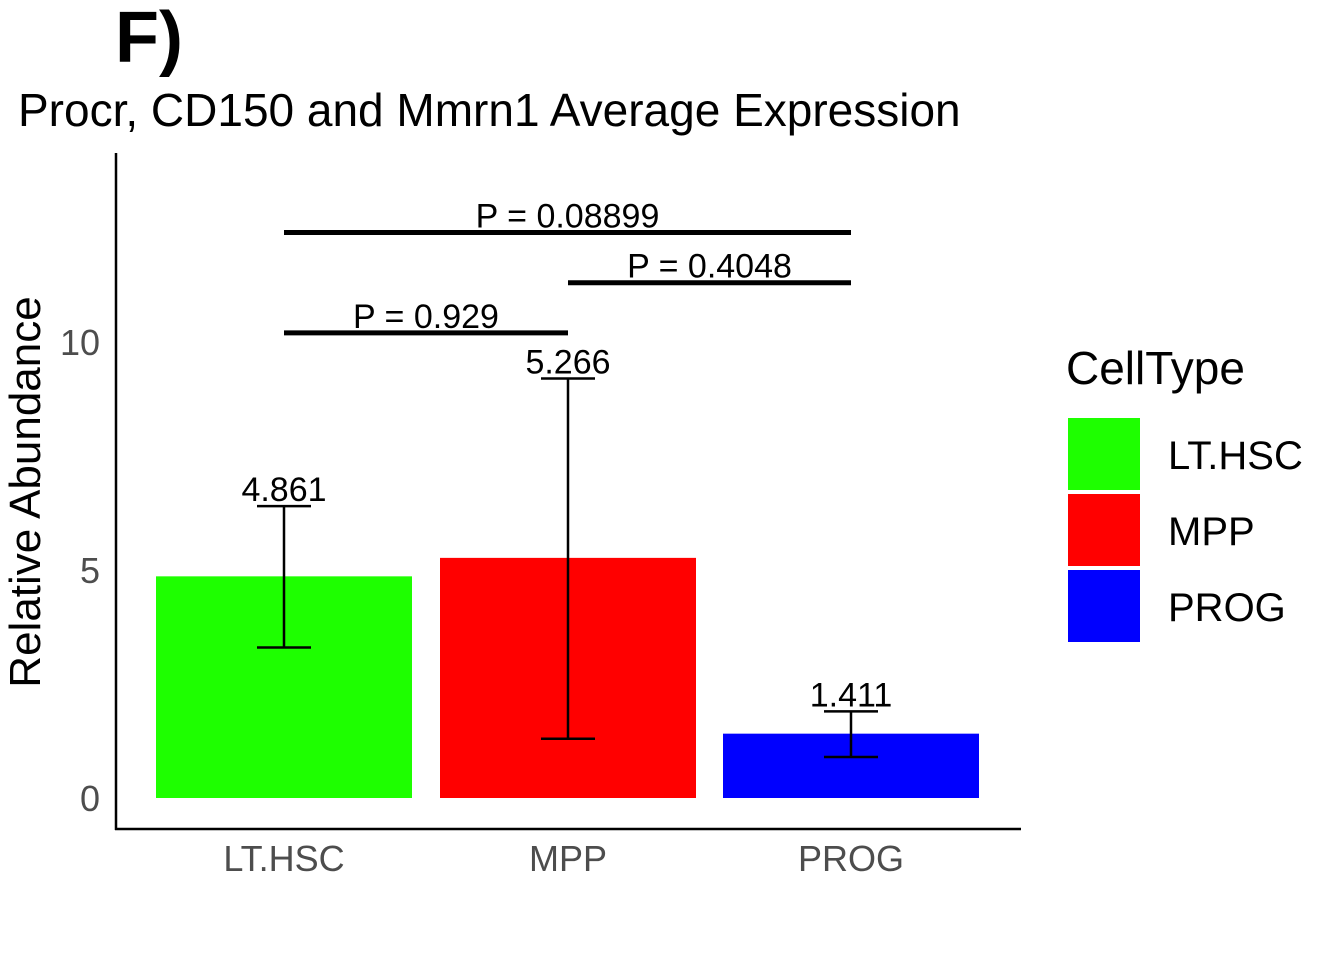 The width and height of the screenshot is (1344, 960). Describe the element at coordinates (426, 317) in the screenshot. I see `p-value-label: P = 0.929` at that location.